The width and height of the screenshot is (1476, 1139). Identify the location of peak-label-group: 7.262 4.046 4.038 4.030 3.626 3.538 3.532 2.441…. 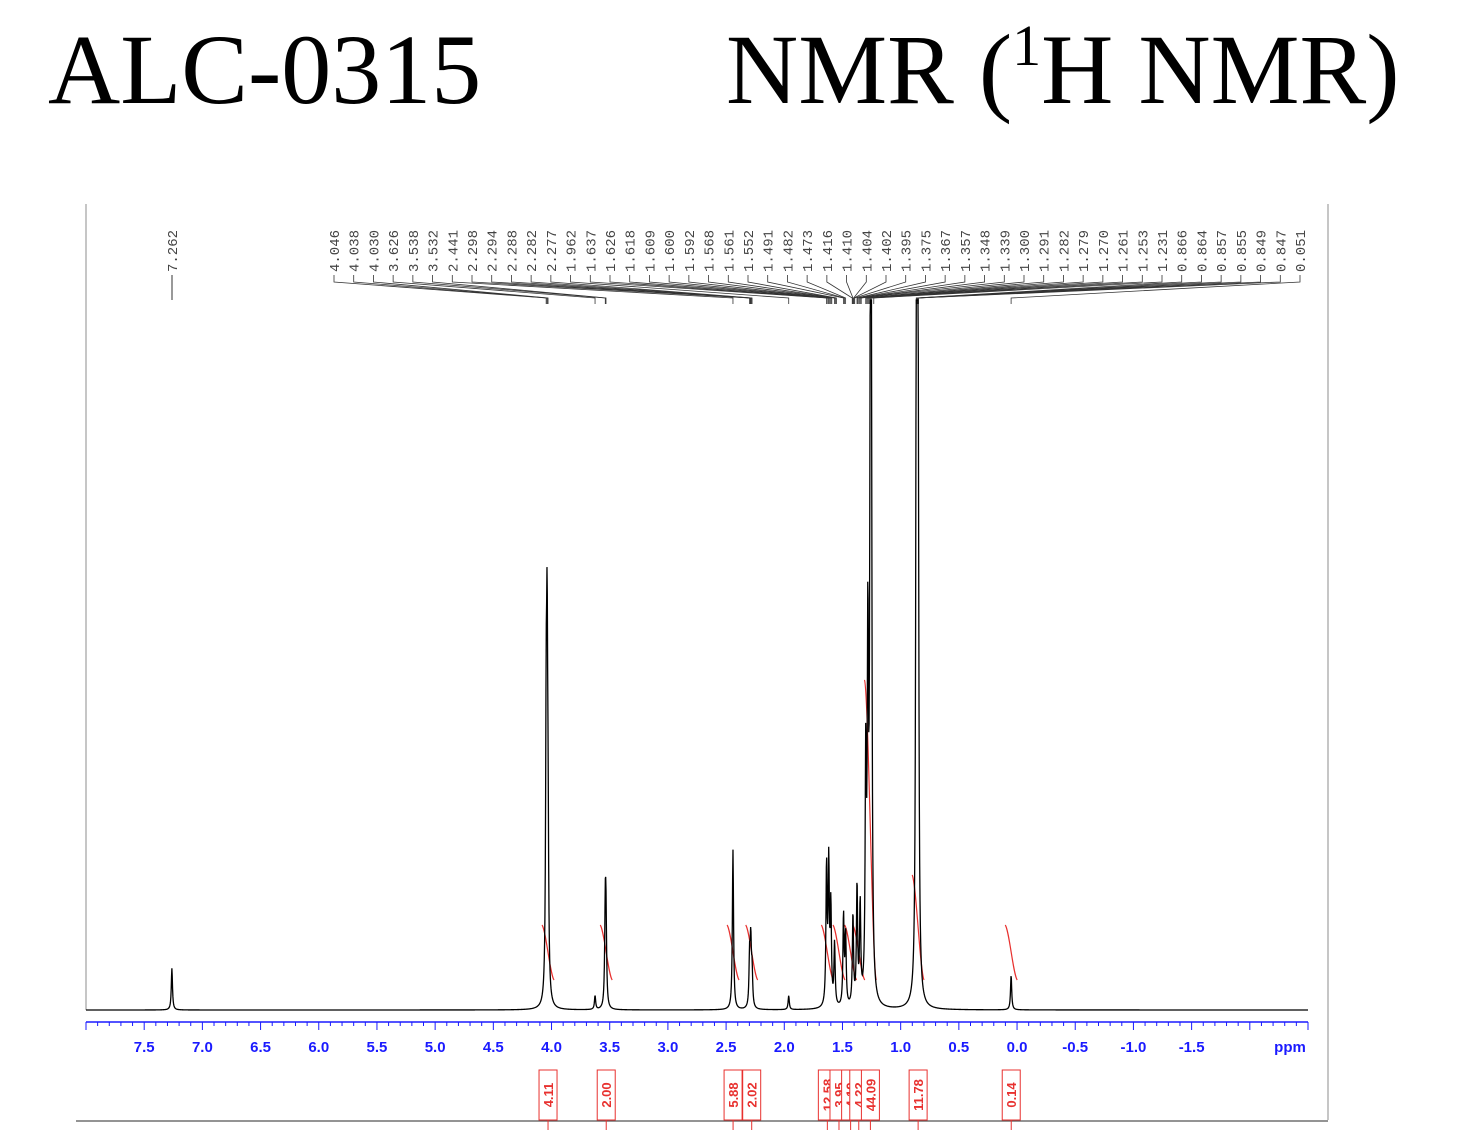
(738, 267).